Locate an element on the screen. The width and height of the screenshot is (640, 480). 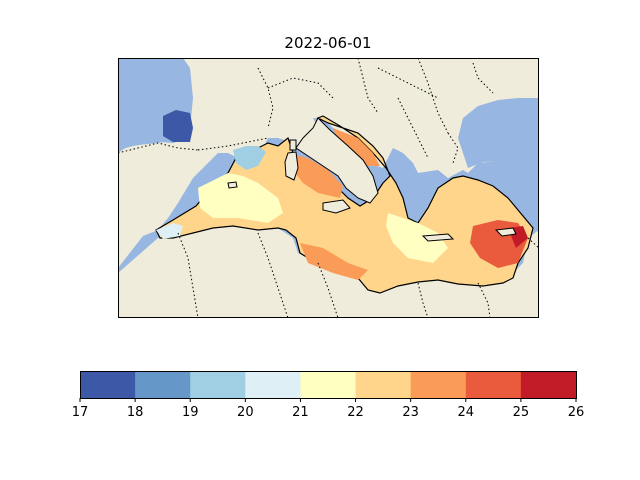
cyprus is located at coordinates (505, 232).